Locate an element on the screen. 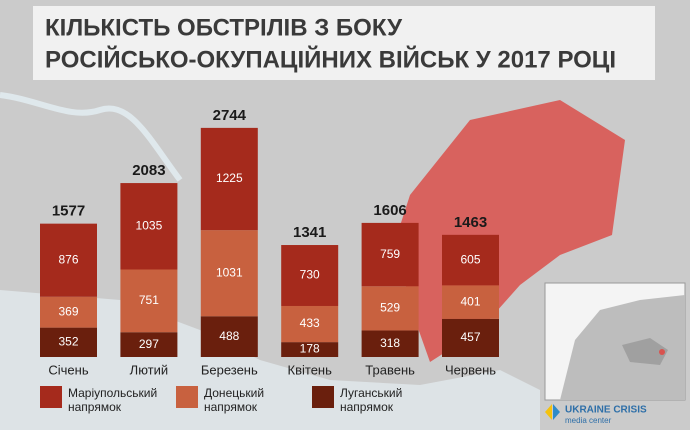  value-label: 318 is located at coordinates (390, 343).